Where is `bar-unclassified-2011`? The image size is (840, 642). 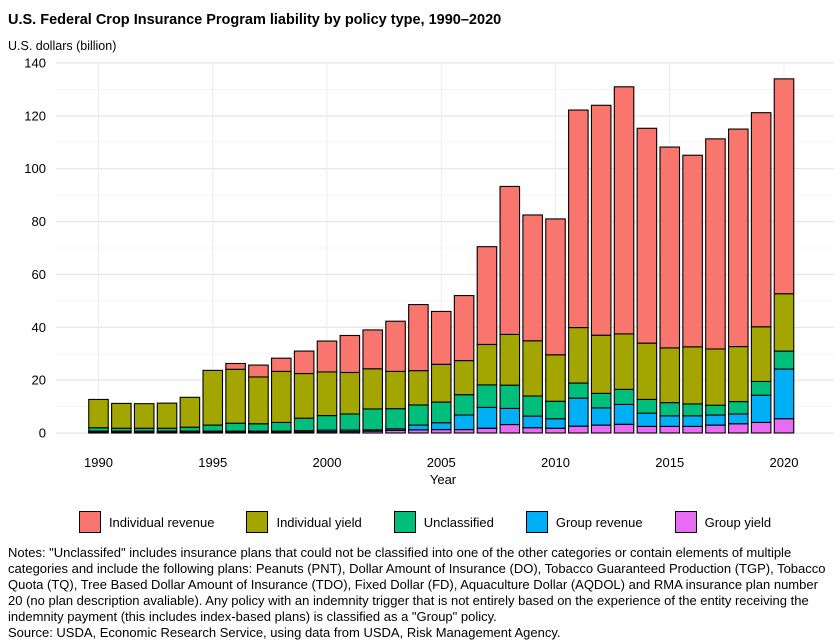
bar-unclassified-2011 is located at coordinates (578, 390).